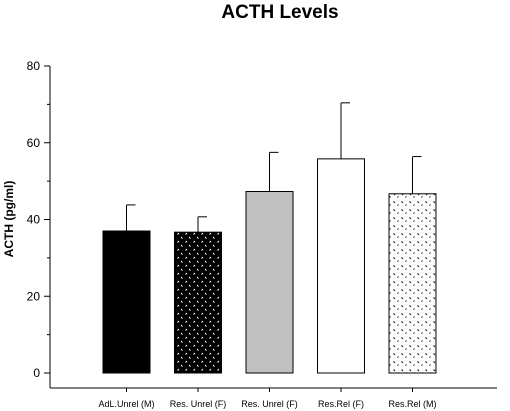 Image resolution: width=510 pixels, height=411 pixels. Describe the element at coordinates (269, 390) in the screenshot. I see `x-axis-ticks` at that location.